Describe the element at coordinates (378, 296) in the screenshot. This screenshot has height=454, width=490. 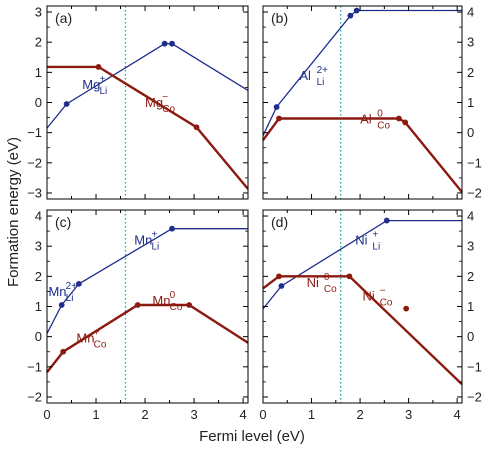
I see `series-label: Ni Co−` at that location.